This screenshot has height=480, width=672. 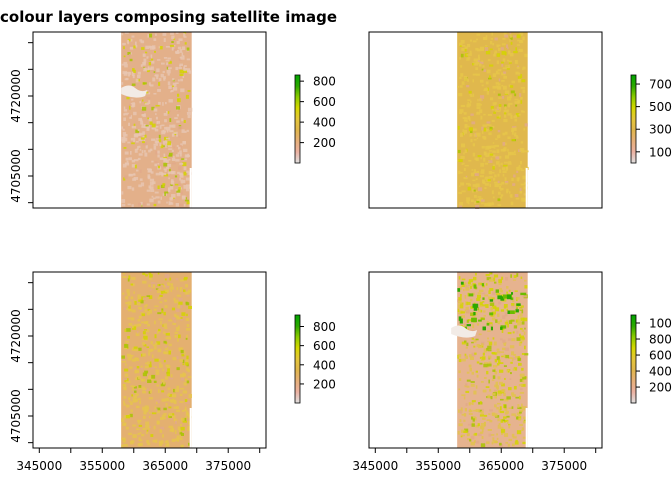 I want to click on y-tick-label: 4705000, so click(x=16, y=175).